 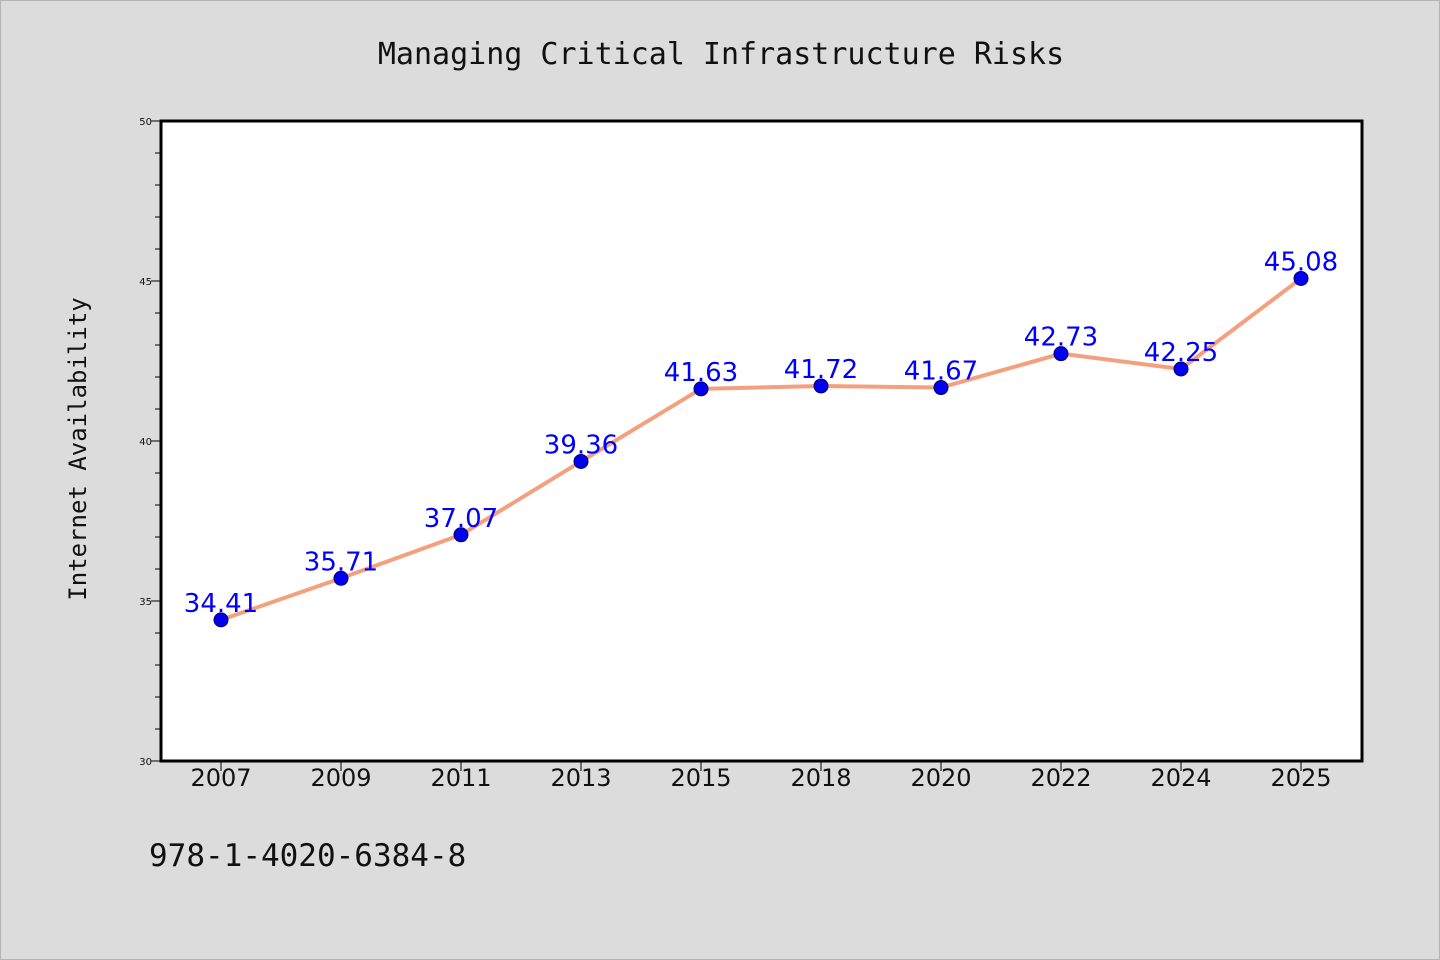 What do you see at coordinates (340, 778) in the screenshot?
I see `x-tick-label: 2009` at bounding box center [340, 778].